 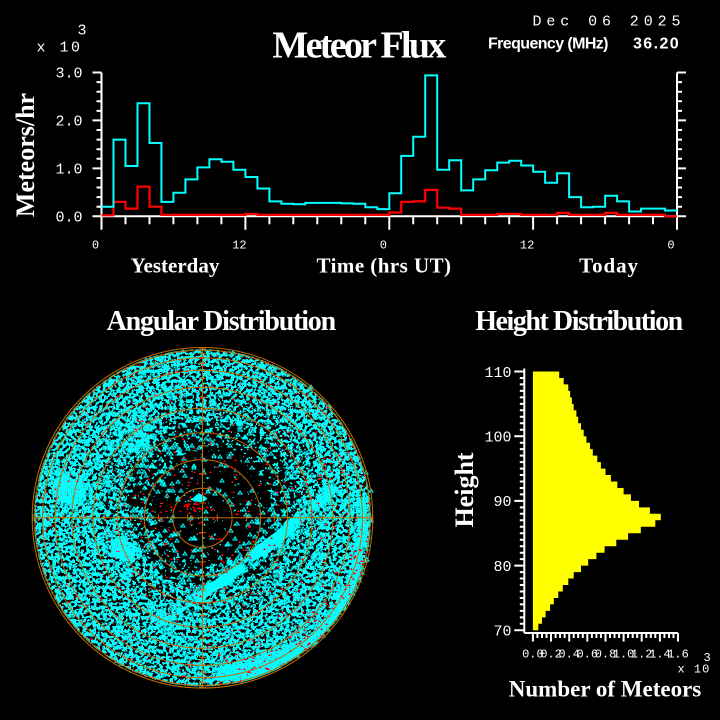 What do you see at coordinates (609, 22) in the screenshot?
I see `svg-text: Dec 06 2025` at bounding box center [609, 22].